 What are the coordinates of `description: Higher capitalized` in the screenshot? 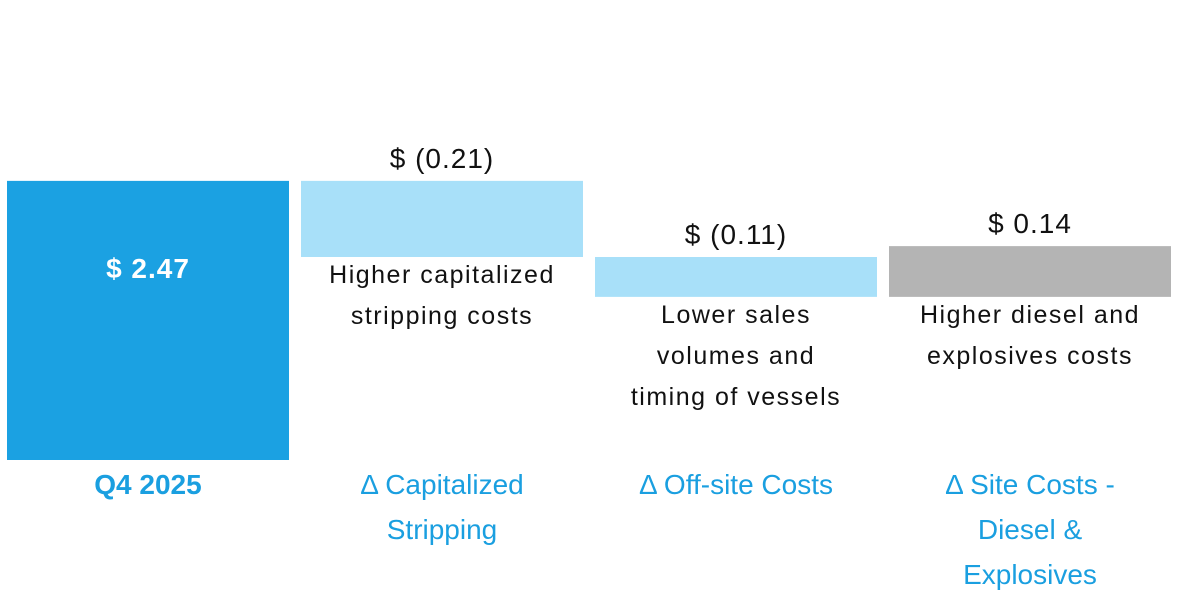 It's located at (442, 275).